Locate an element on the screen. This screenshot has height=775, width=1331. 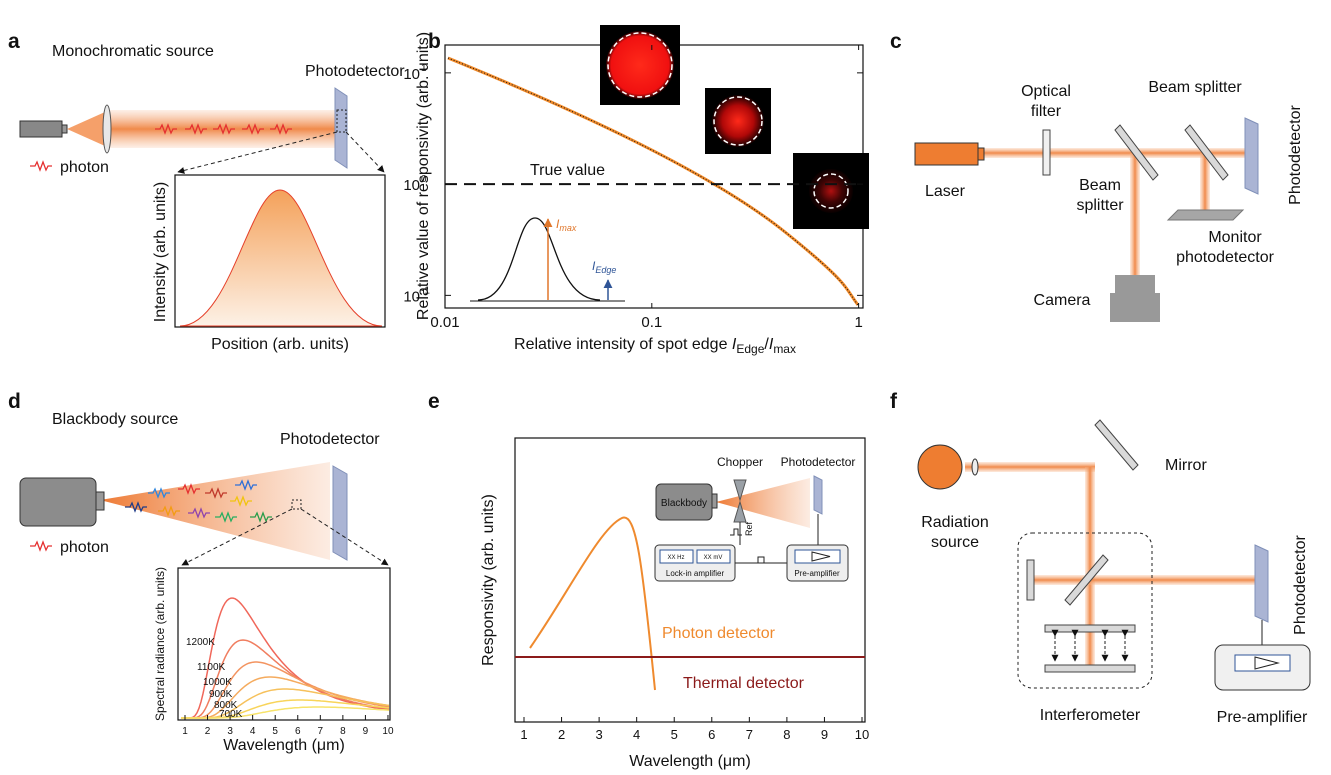
source-label: Radiation is located at coordinates (955, 522).